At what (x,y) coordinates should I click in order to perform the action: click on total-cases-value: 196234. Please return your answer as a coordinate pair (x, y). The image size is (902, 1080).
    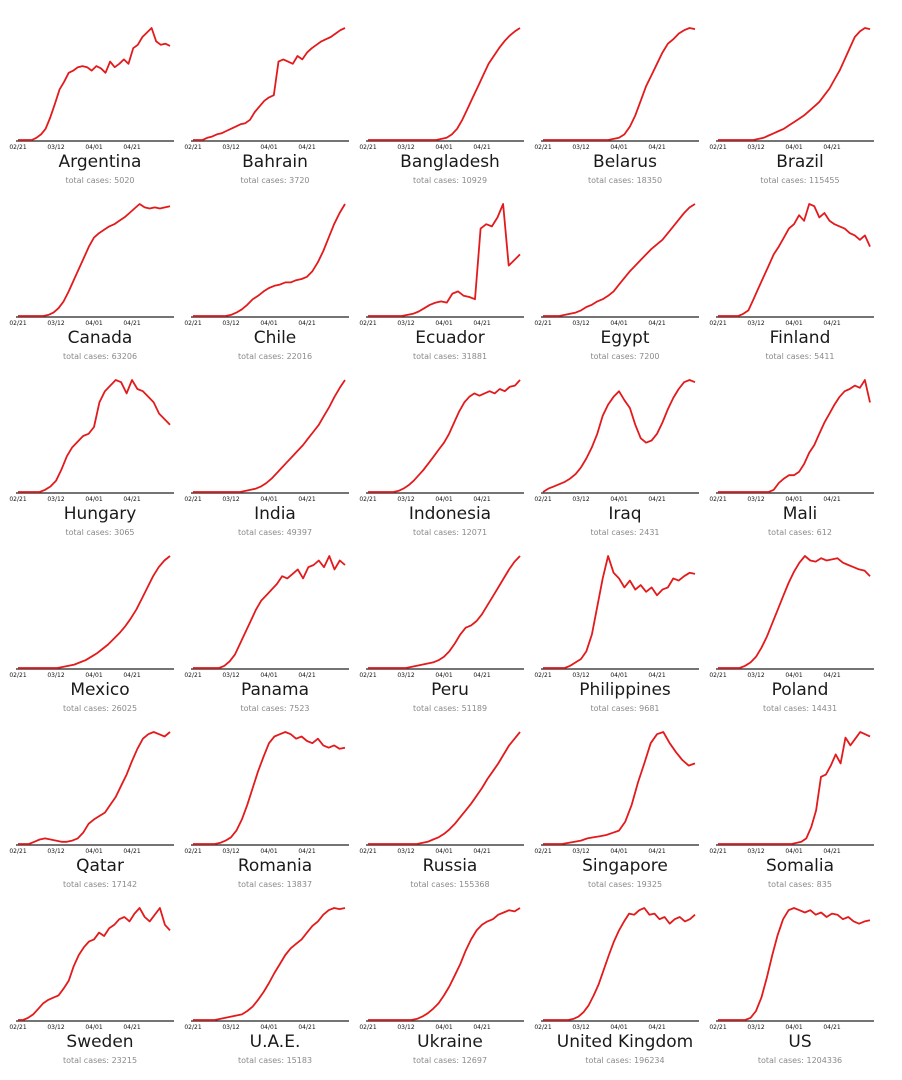
    Looking at the image, I should click on (649, 1060).